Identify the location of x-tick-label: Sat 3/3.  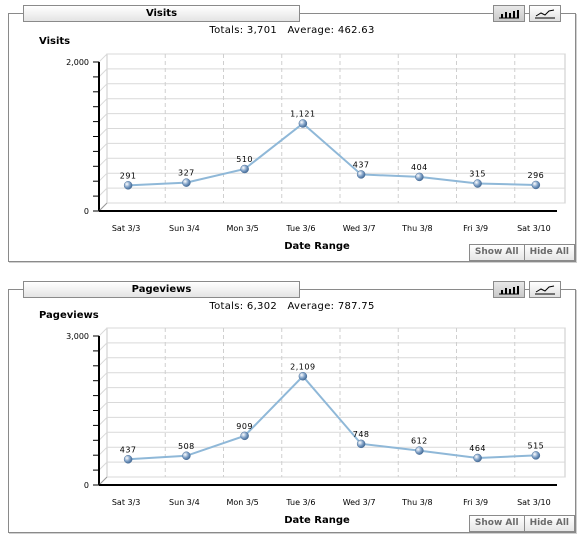
(126, 228).